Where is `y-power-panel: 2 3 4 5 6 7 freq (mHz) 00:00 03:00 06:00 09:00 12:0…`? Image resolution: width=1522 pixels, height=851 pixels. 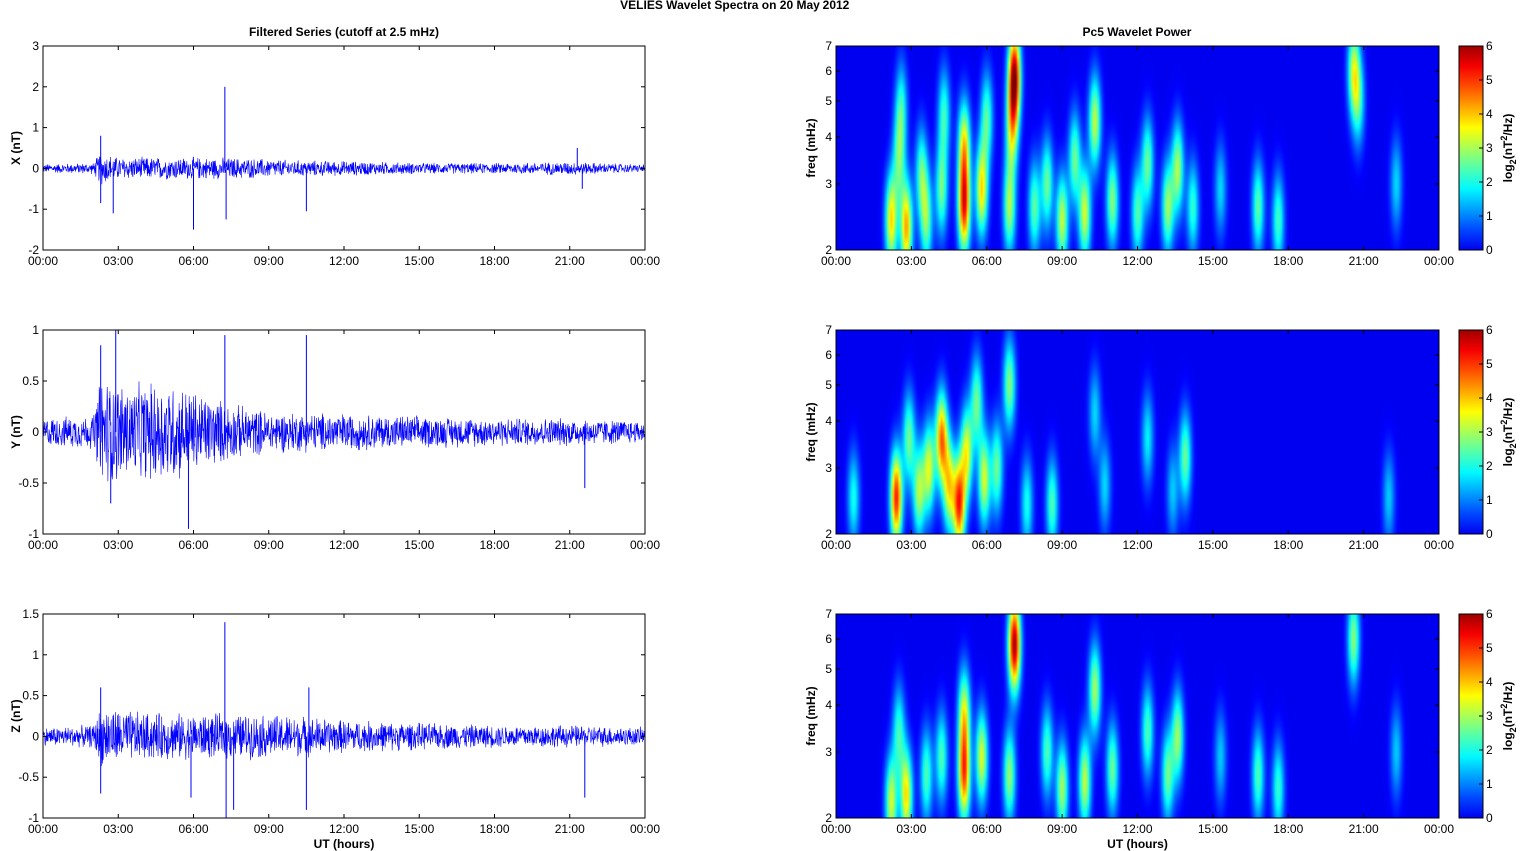 y-power-panel: 2 3 4 5 6 7 freq (mHz) 00:00 03:00 06:00 09:00 12:0… is located at coordinates (1161, 437).